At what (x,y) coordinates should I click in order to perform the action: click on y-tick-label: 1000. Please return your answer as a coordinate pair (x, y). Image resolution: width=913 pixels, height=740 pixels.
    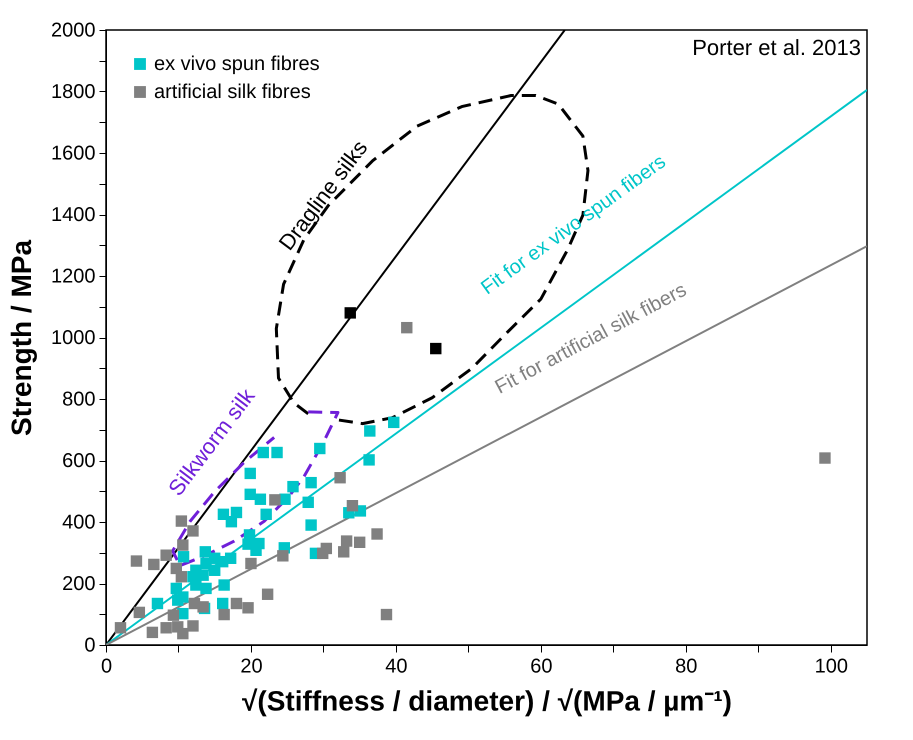
    Looking at the image, I should click on (73, 338).